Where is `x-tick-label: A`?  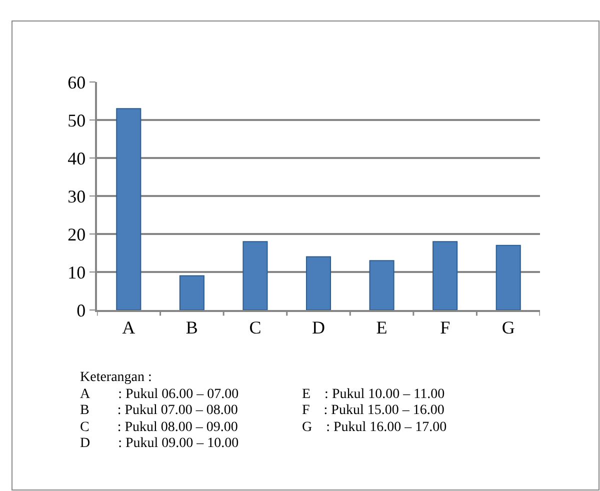 x-tick-label: A is located at coordinates (129, 327).